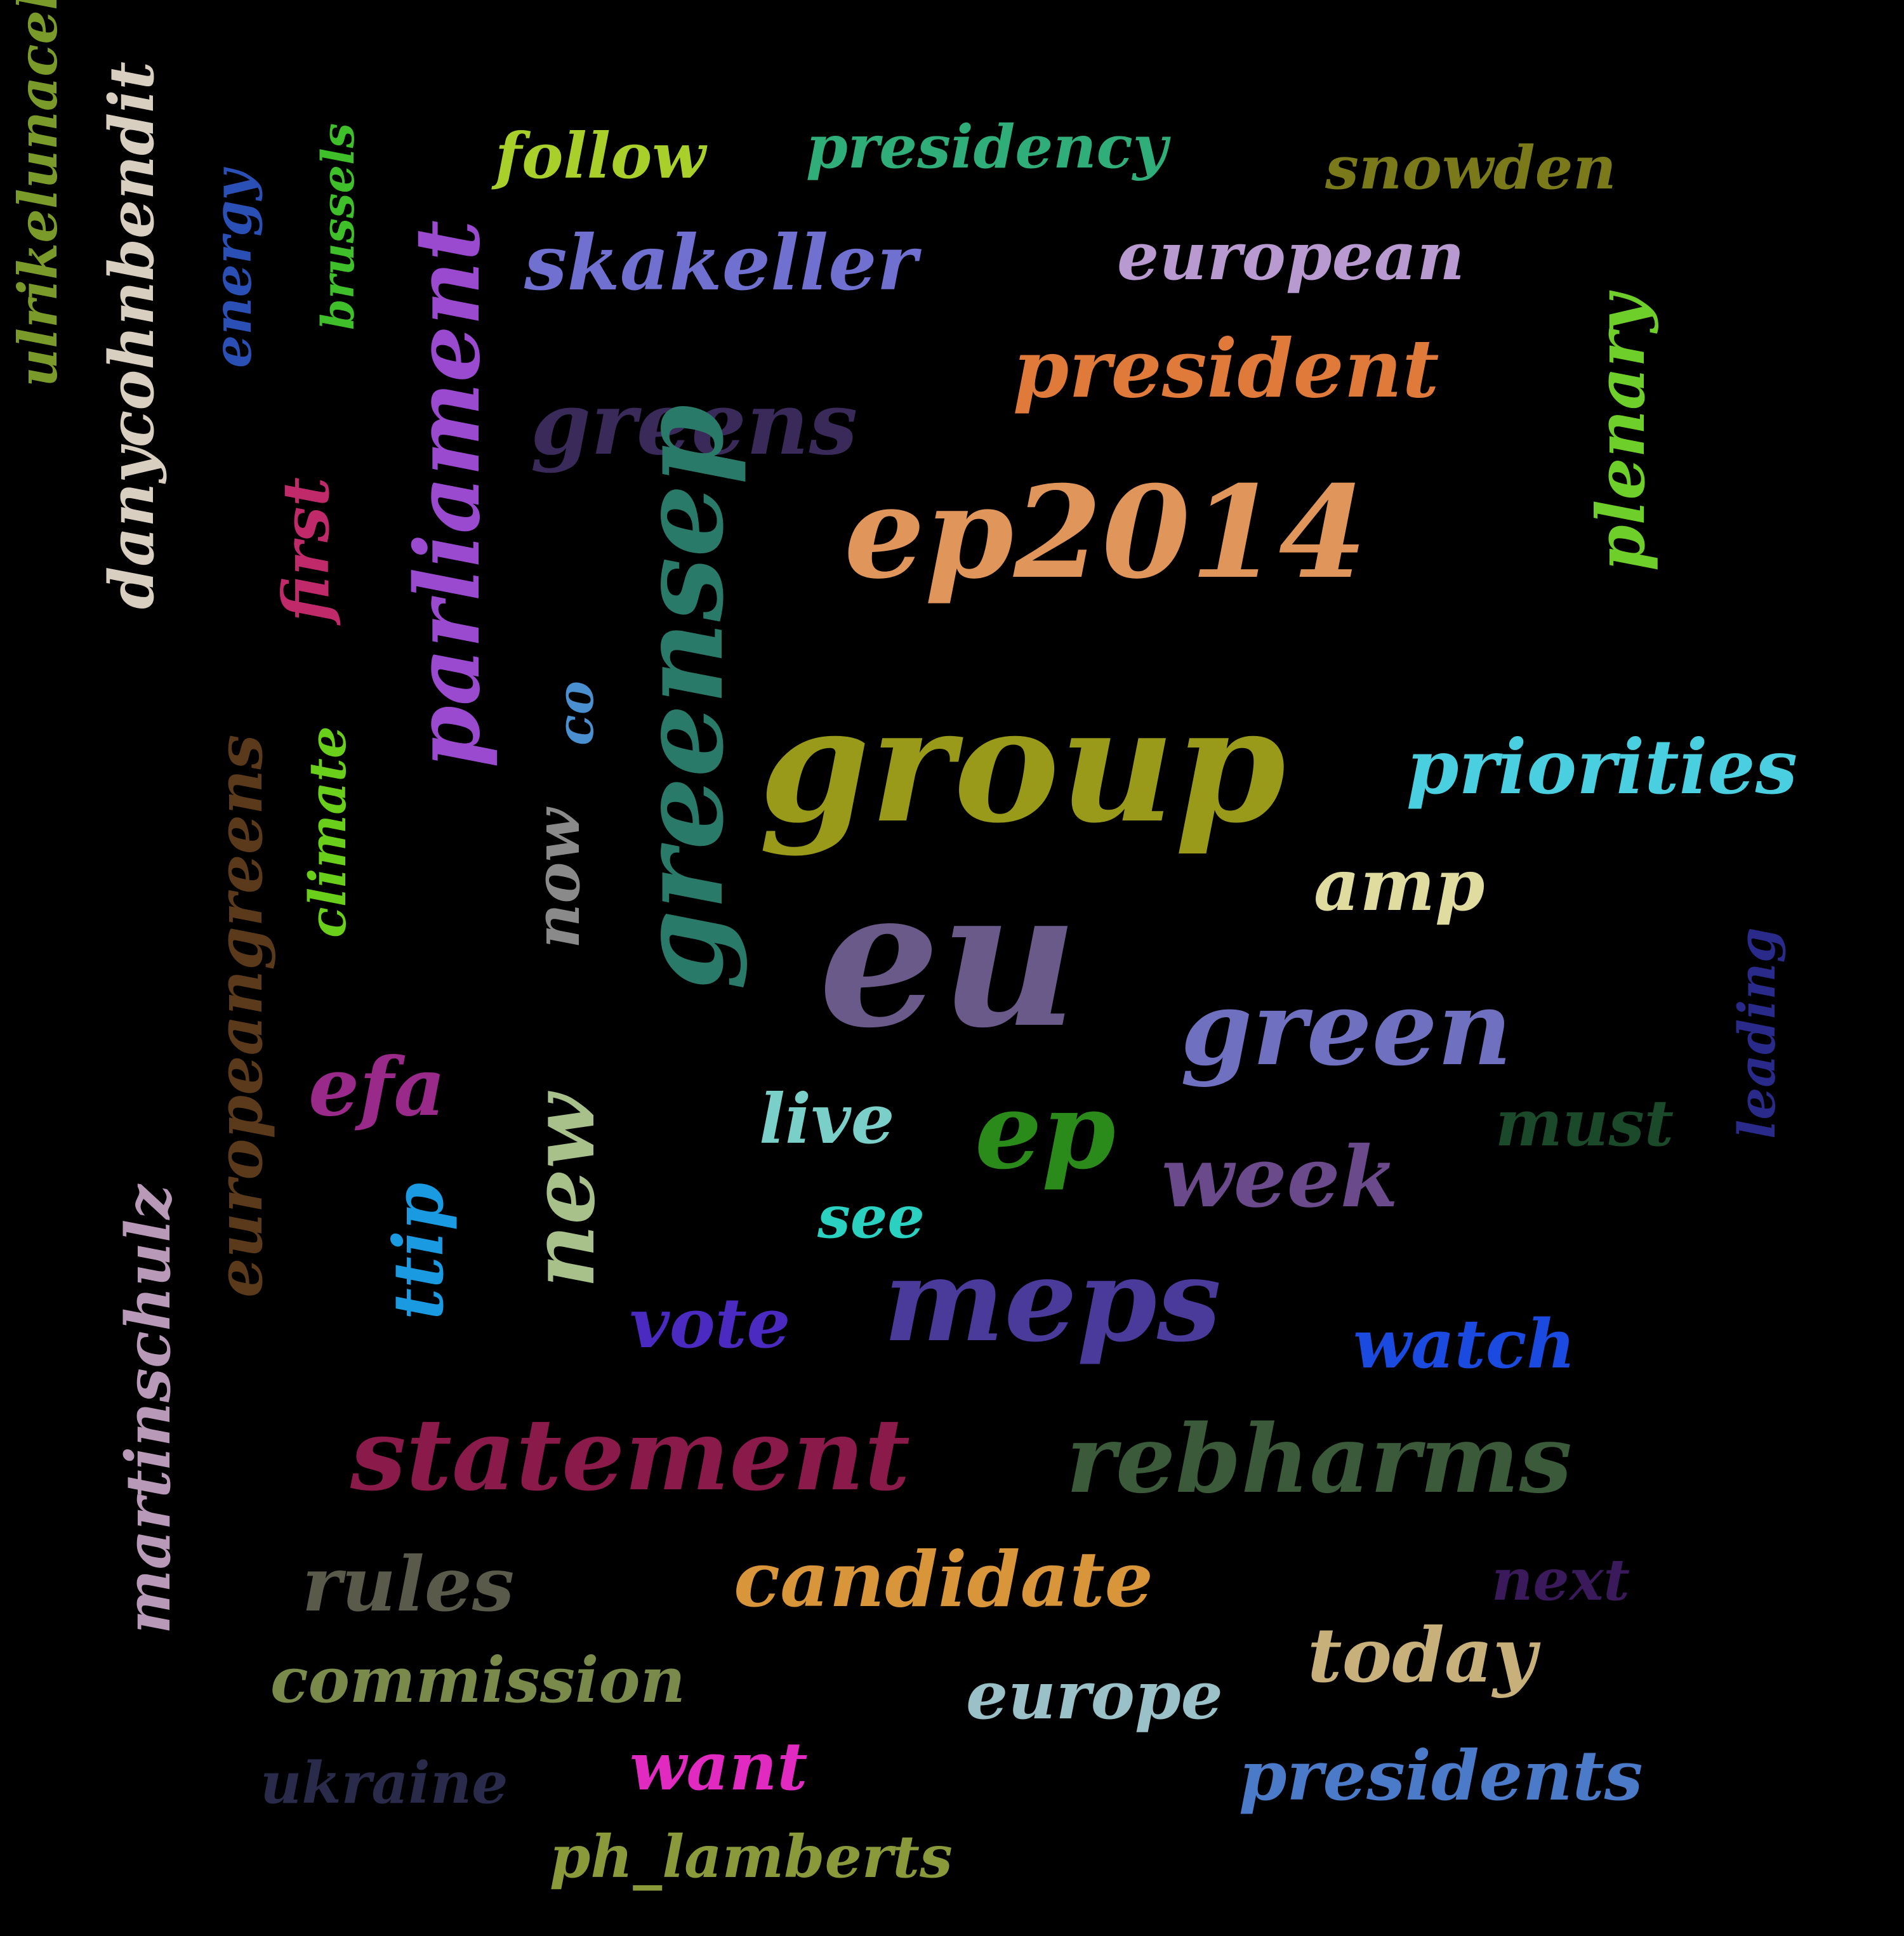  Describe the element at coordinates (987, 147) in the screenshot. I see `word-presidency: presidency` at that location.